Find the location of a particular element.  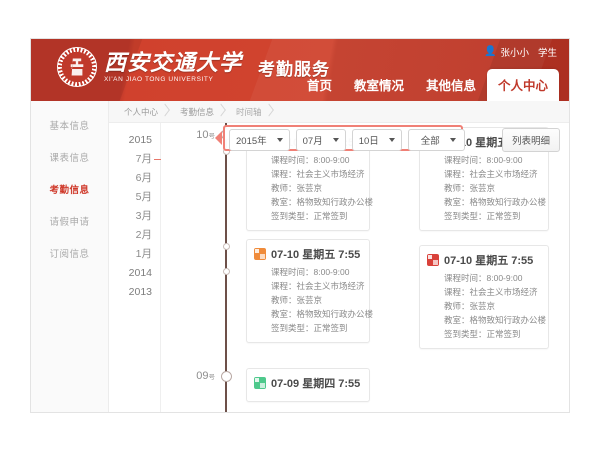

timeline-axis is located at coordinates (226, 267).